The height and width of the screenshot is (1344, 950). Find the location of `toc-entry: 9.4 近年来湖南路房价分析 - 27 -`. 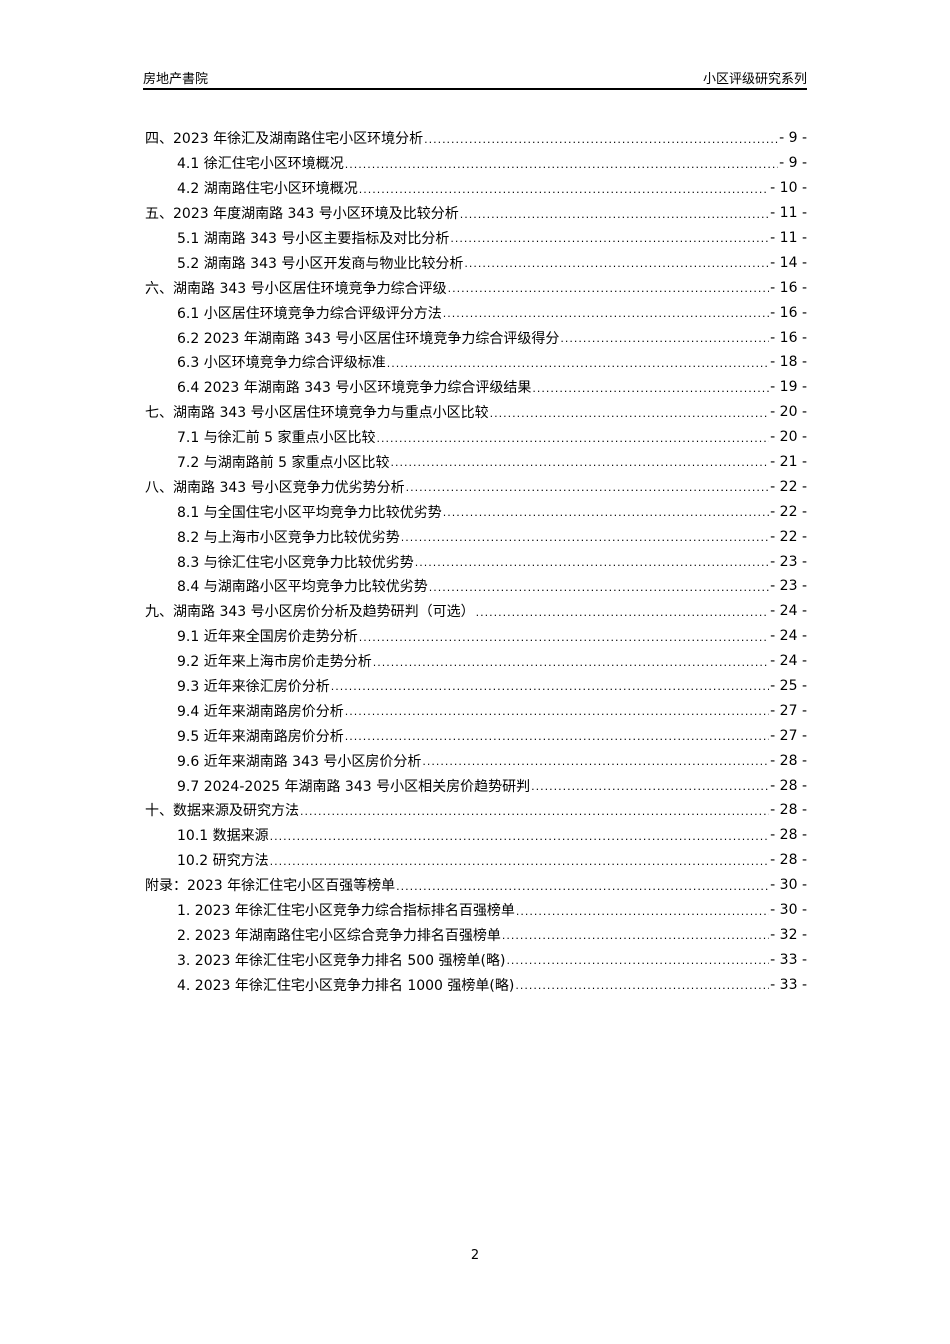

toc-entry: 9.4 近年来湖南路房价分析 - 27 - is located at coordinates (476, 710).